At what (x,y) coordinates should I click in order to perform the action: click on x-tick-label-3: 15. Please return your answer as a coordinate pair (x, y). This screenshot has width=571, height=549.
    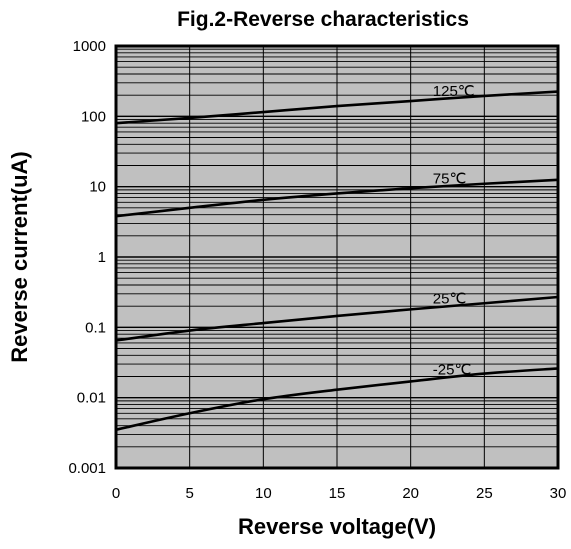
    Looking at the image, I should click on (337, 493).